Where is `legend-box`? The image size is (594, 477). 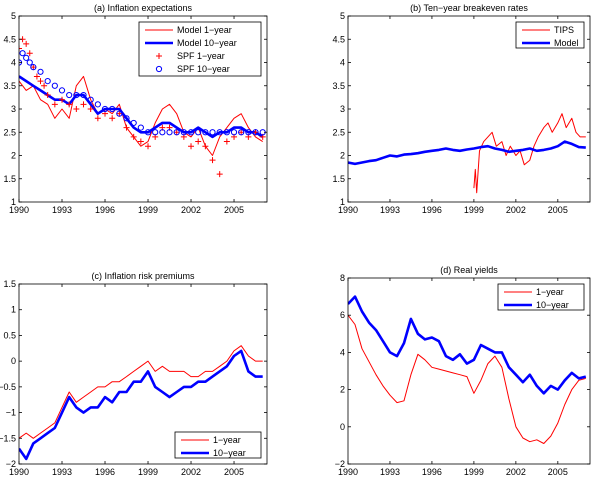 legend-box is located at coordinates (200, 49).